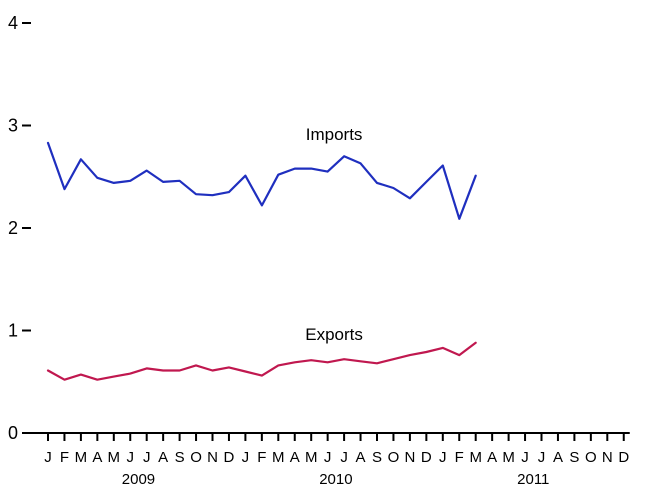 The width and height of the screenshot is (645, 491). What do you see at coordinates (13, 433) in the screenshot?
I see `y-tick-label: 0` at bounding box center [13, 433].